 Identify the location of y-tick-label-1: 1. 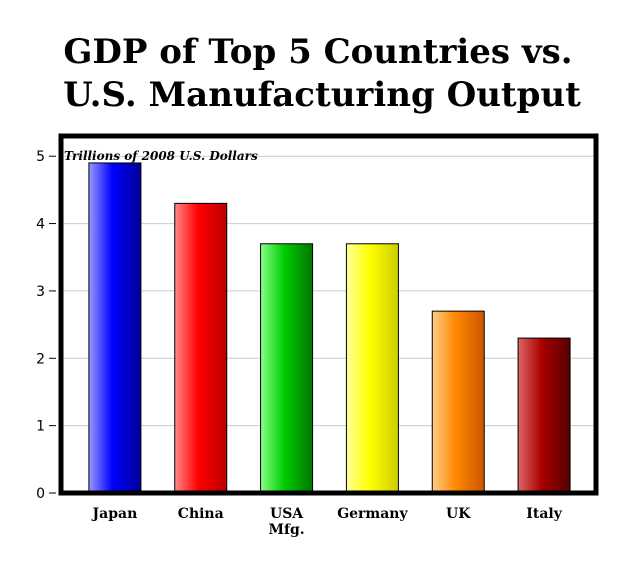
(40, 427).